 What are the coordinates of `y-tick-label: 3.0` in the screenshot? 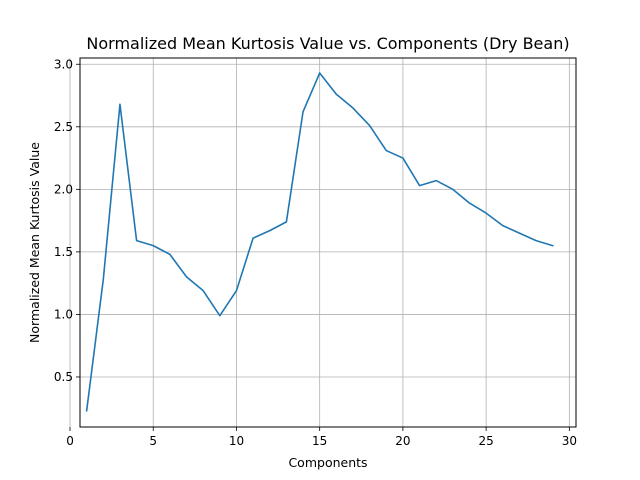 It's located at (63, 64).